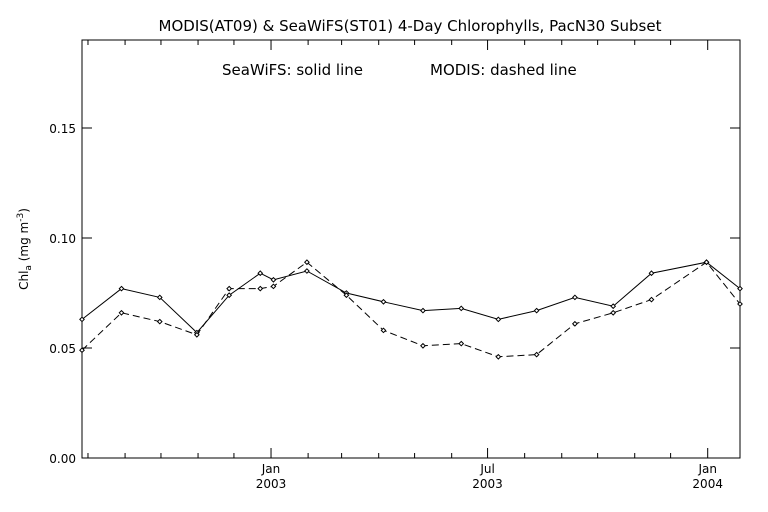  What do you see at coordinates (707, 484) in the screenshot?
I see `x-tick-year-label: 2004` at bounding box center [707, 484].